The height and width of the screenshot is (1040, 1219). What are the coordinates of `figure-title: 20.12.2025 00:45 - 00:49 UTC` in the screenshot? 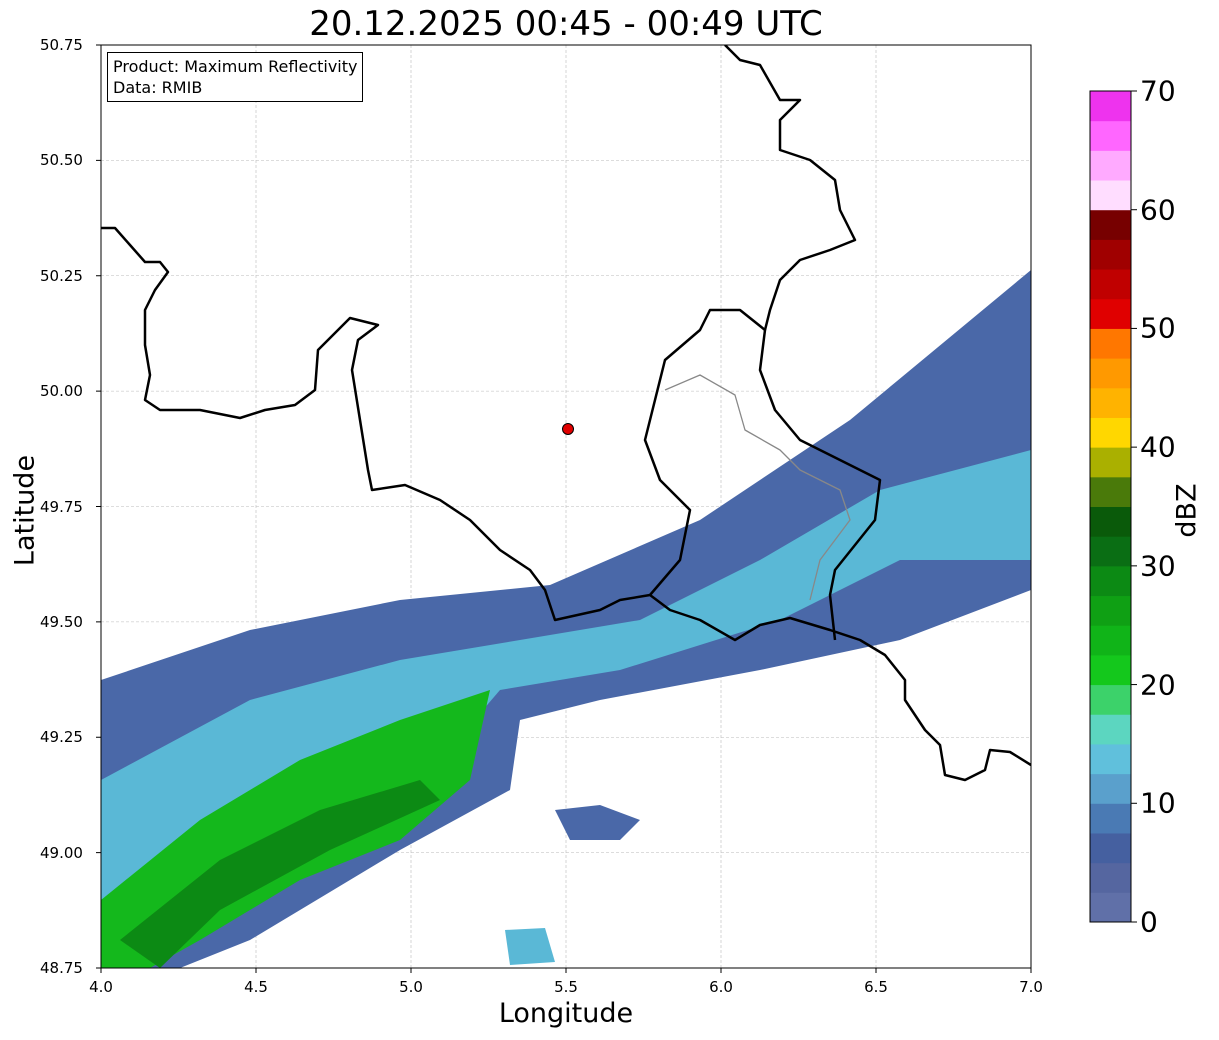 It's located at (566, 24).